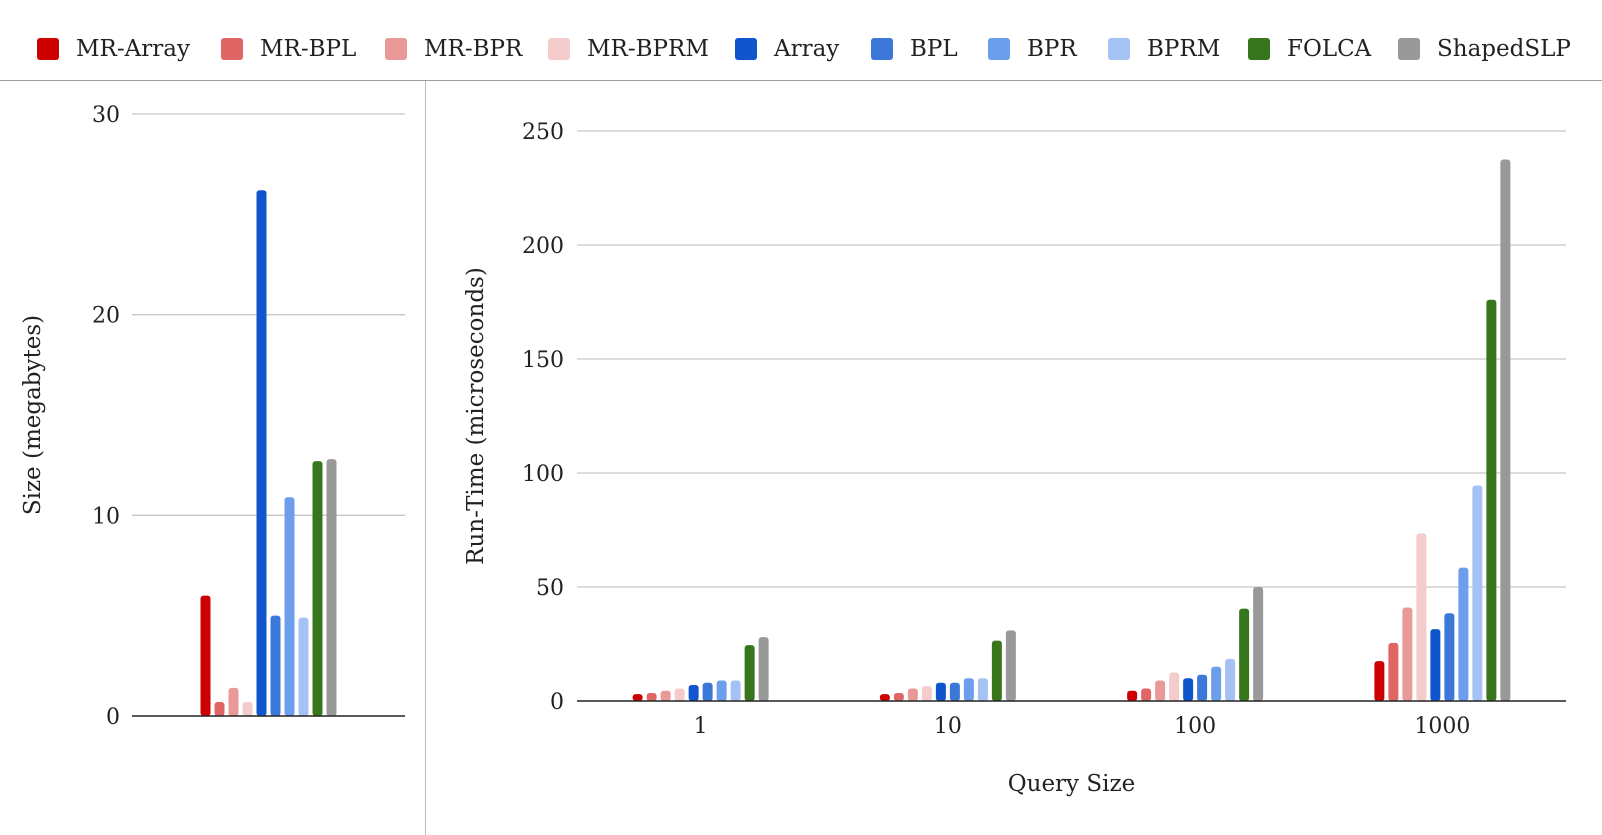 The image size is (1602, 835). What do you see at coordinates (550, 588) in the screenshot?
I see `y-tick-label: 50` at bounding box center [550, 588].